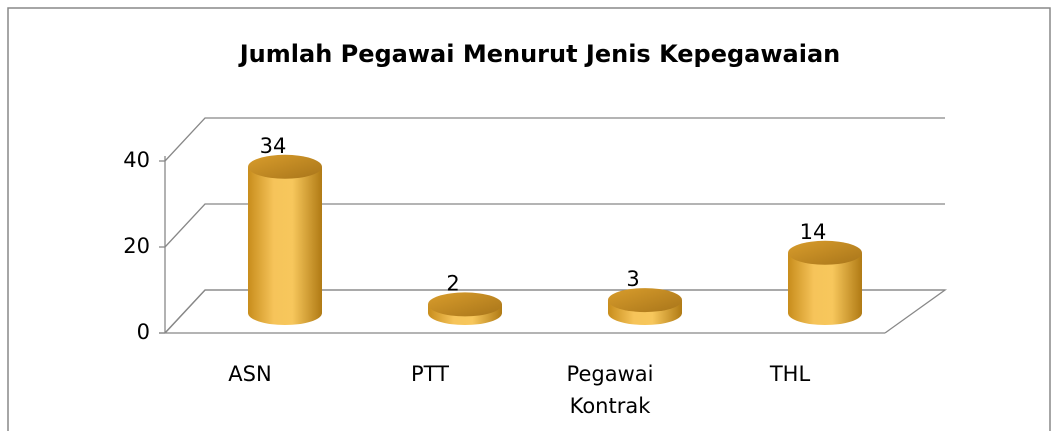 This screenshot has width=1059, height=431. Describe the element at coordinates (610, 390) in the screenshot. I see `x-tick-label: Pegawai Kontrak` at that location.